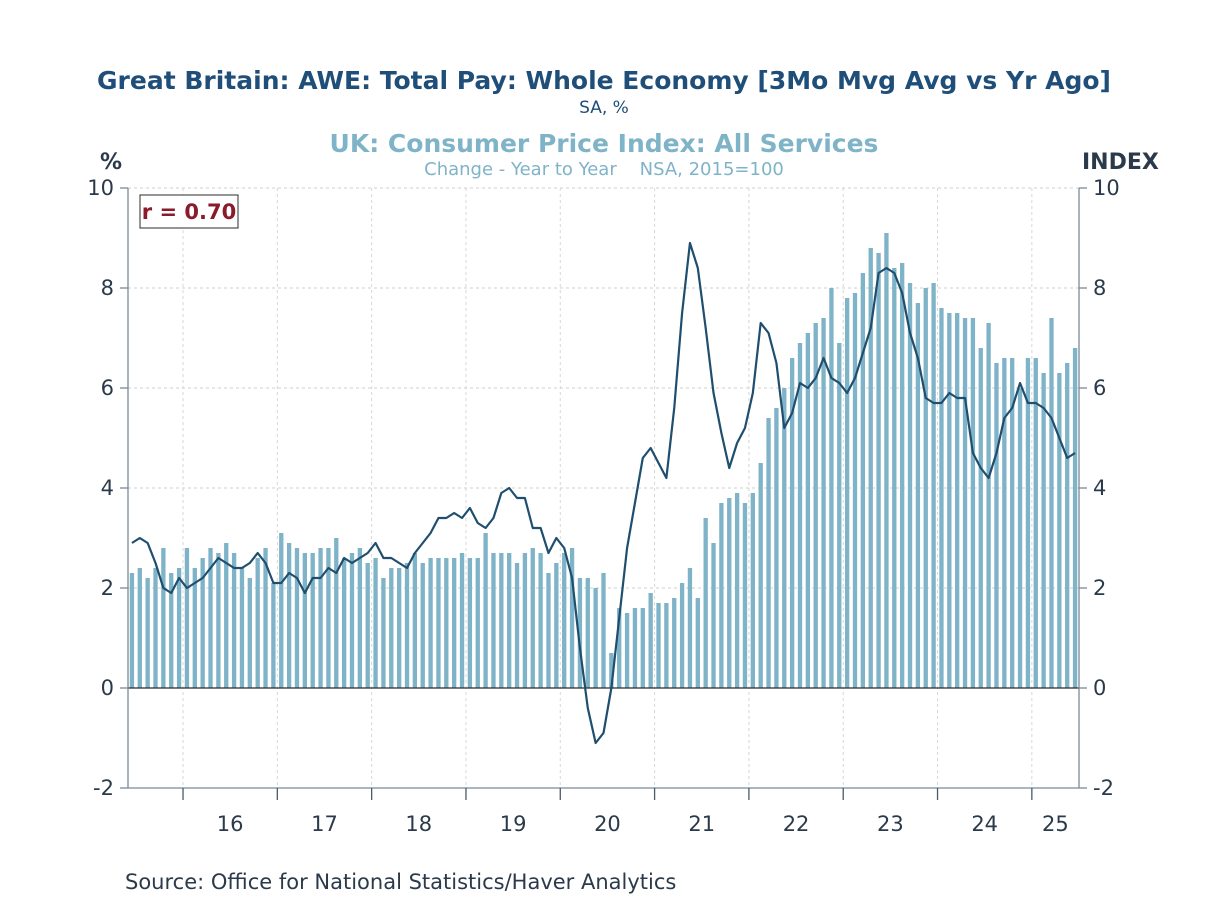 The height and width of the screenshot is (906, 1208). What do you see at coordinates (1099, 588) in the screenshot?
I see `right-y-tick-label: 2` at bounding box center [1099, 588].